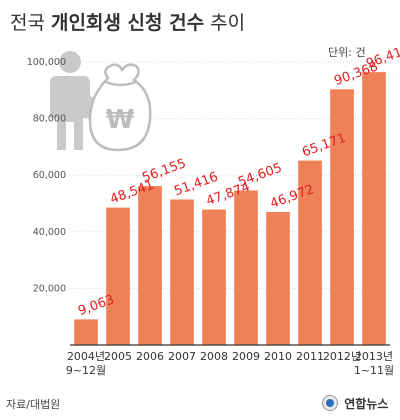 The width and height of the screenshot is (400, 420). Describe the element at coordinates (33, 404) in the screenshot. I see `source-label: 자료/대법원` at that location.